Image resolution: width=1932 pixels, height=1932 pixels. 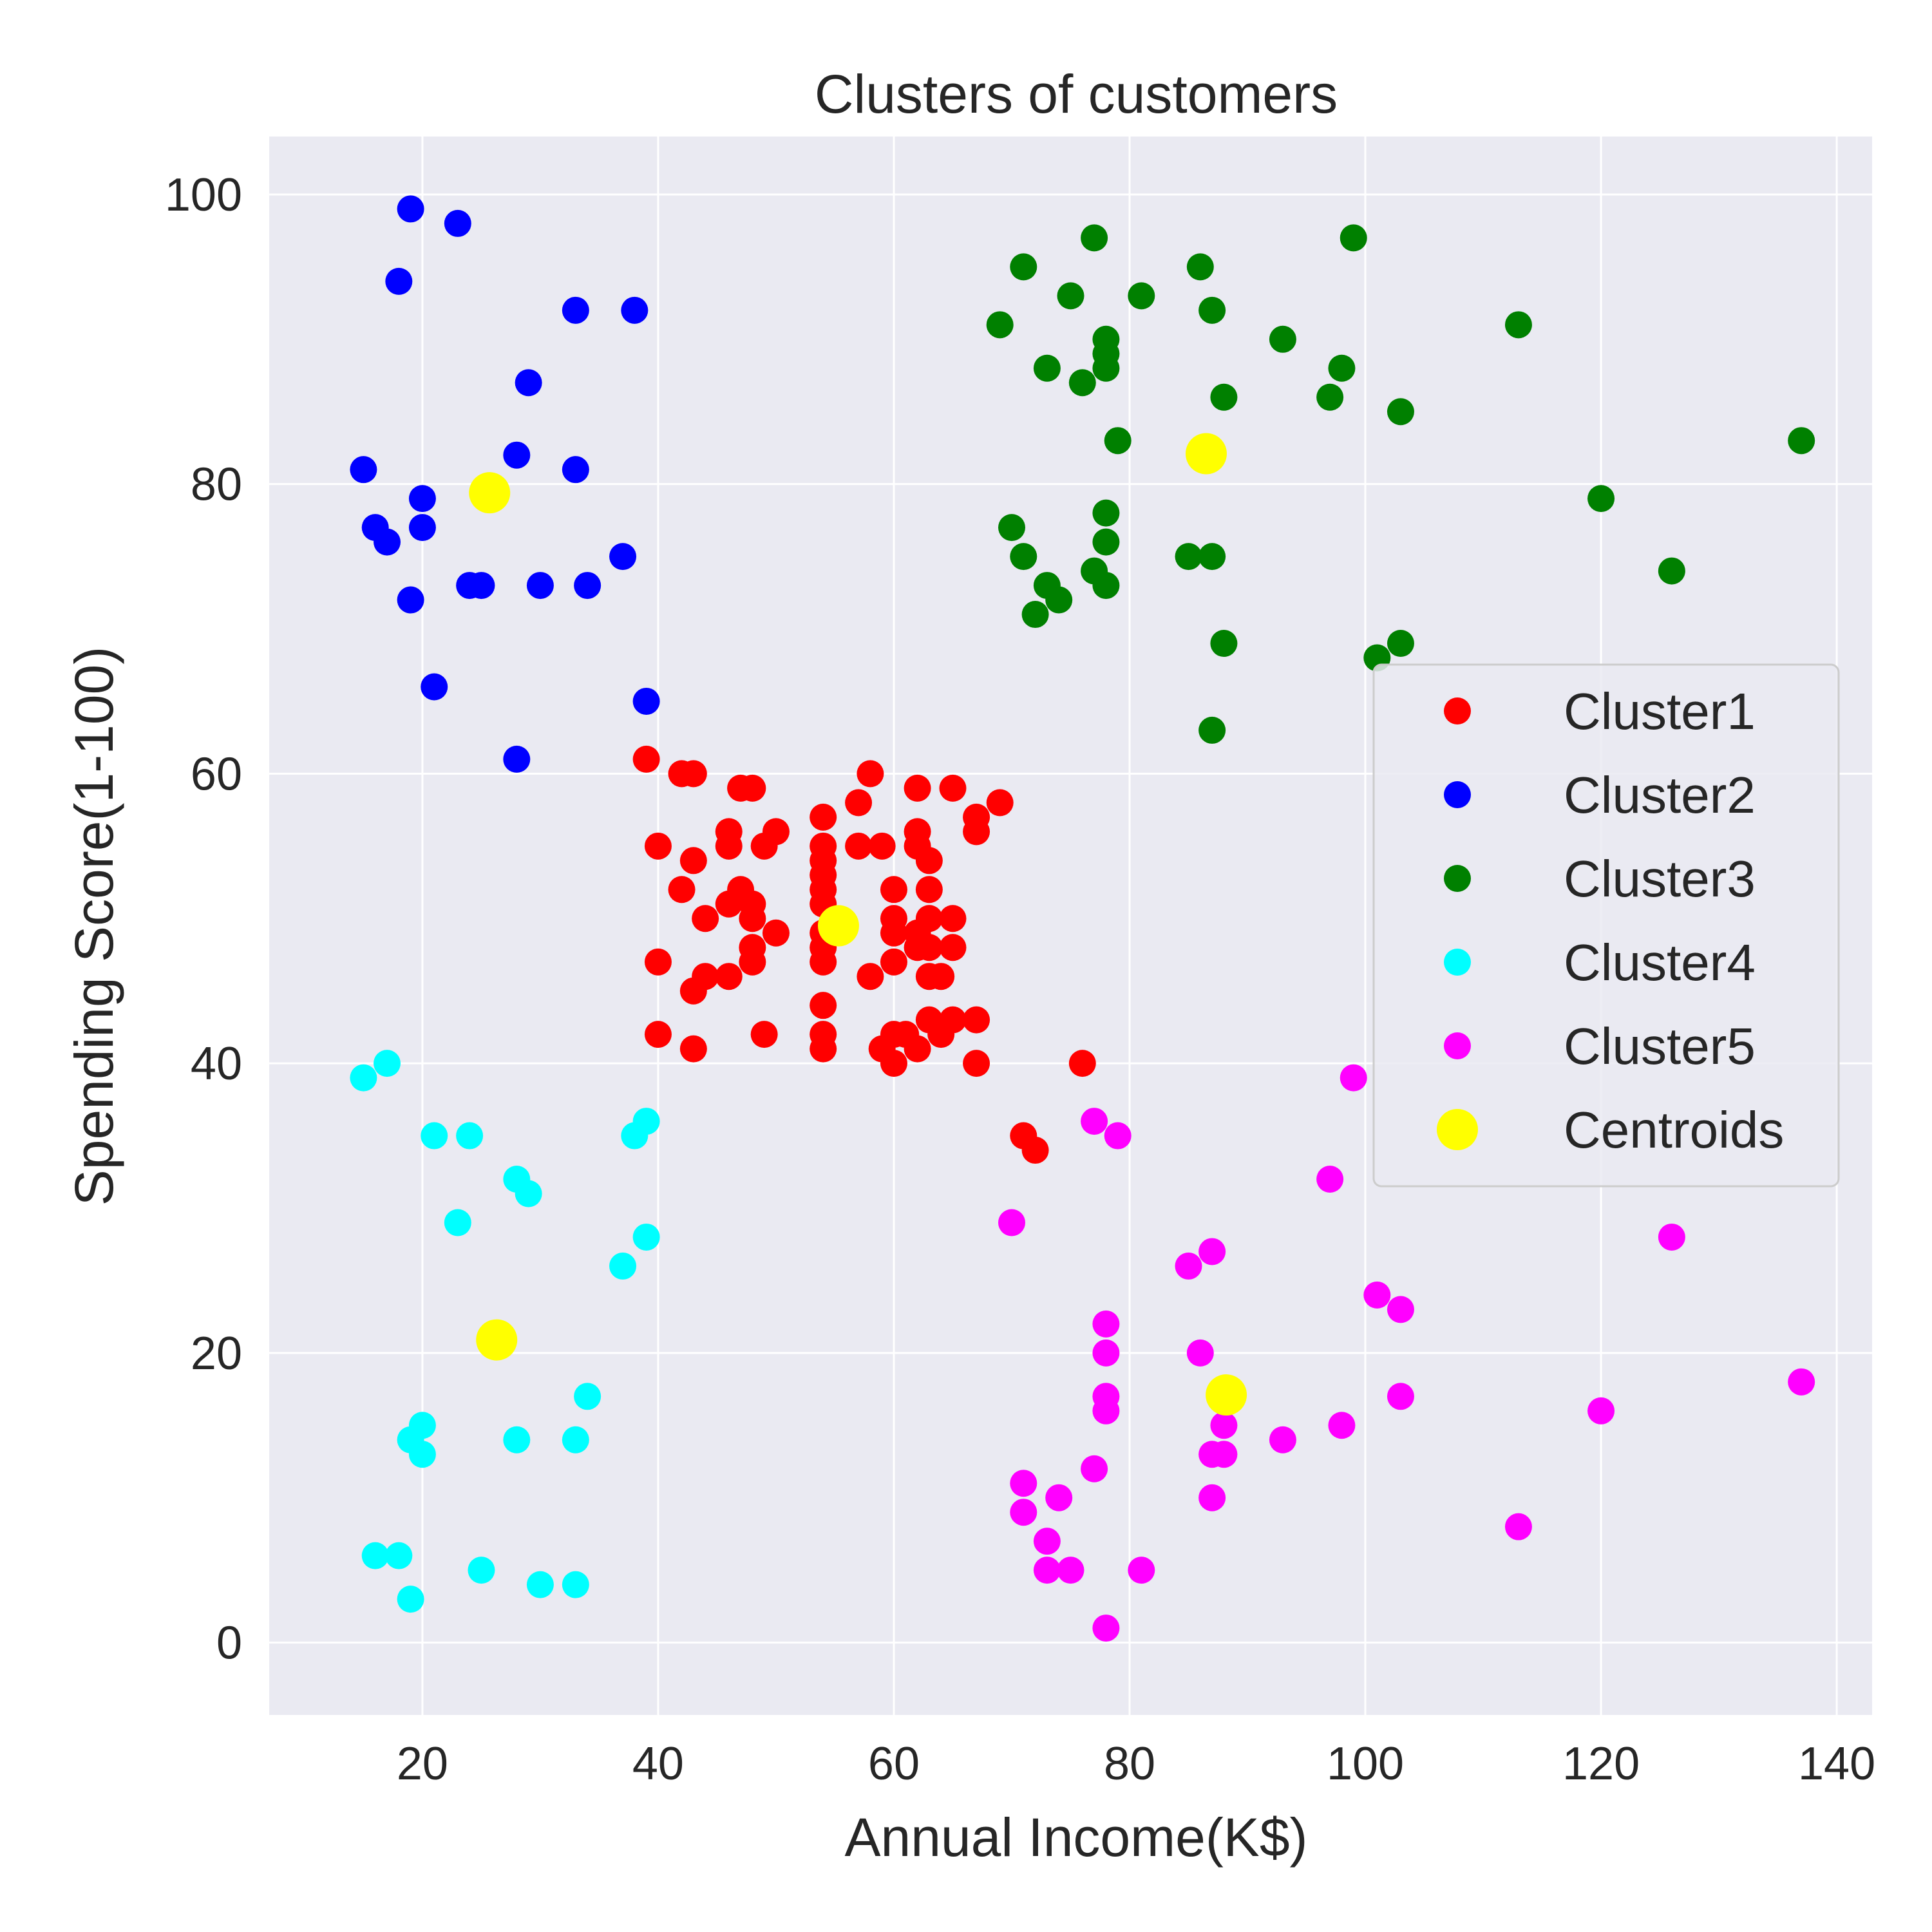 What do you see at coordinates (1660, 963) in the screenshot?
I see `legend-label: Cluster4` at bounding box center [1660, 963].